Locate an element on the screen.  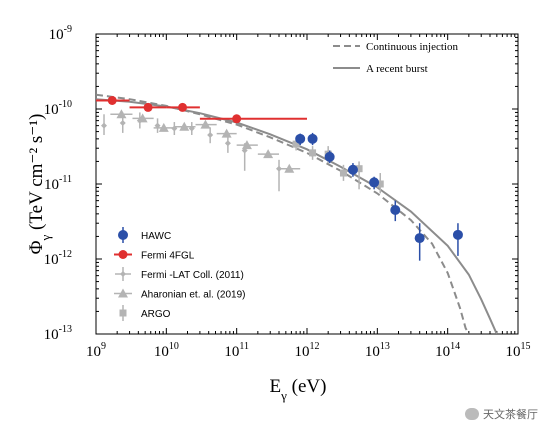
wechat-icon is located at coordinates (472, 414).